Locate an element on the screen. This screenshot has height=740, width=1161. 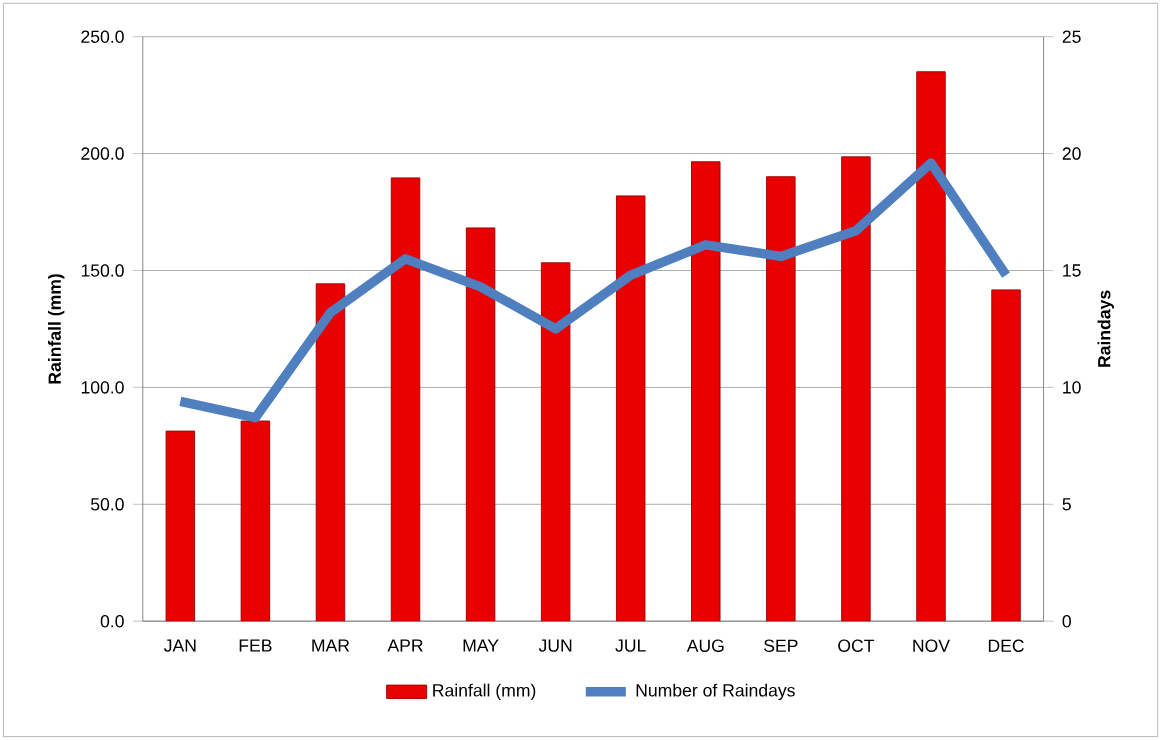
x-tick-label: MAR is located at coordinates (331, 645).